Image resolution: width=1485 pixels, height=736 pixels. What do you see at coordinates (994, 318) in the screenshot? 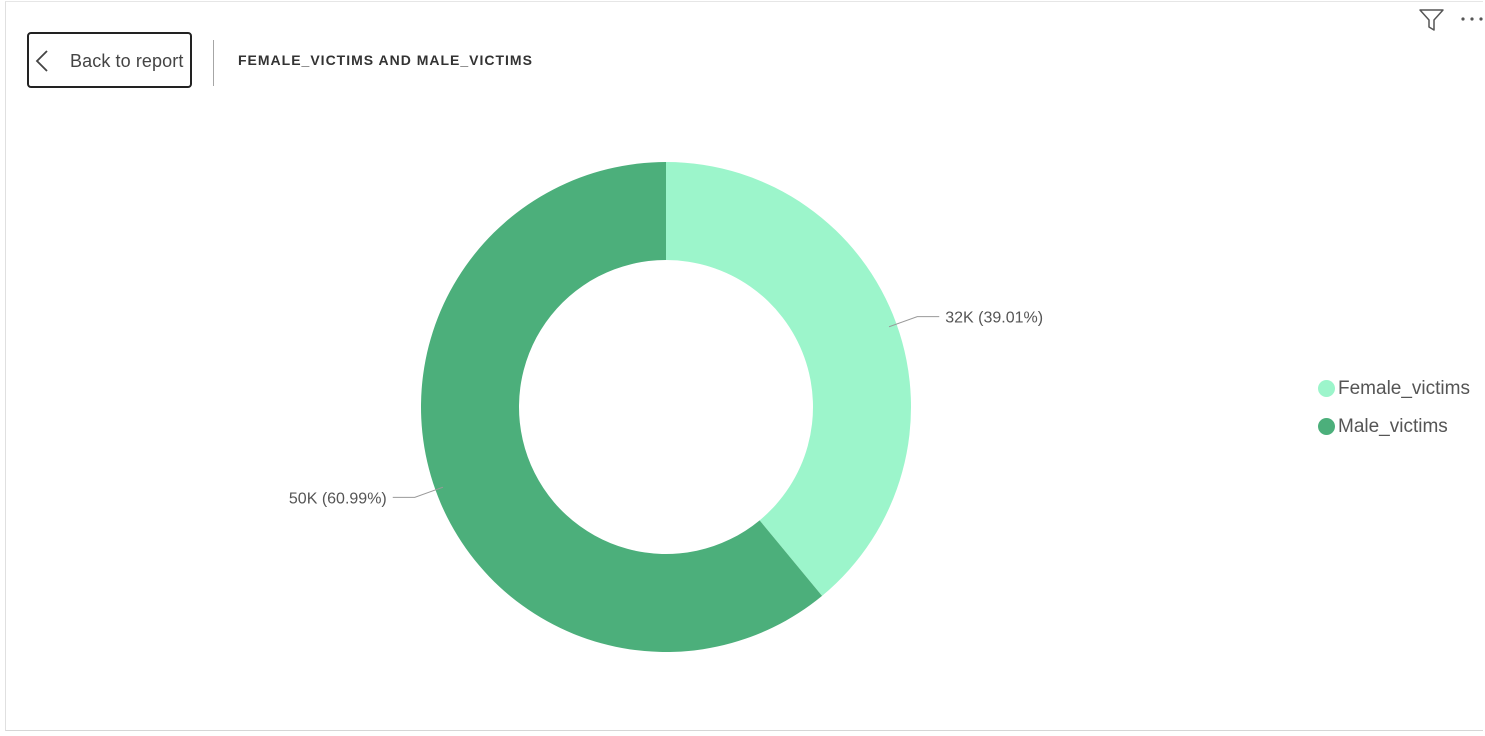
I see `data-label-female: 32K (39.01%)` at bounding box center [994, 318].